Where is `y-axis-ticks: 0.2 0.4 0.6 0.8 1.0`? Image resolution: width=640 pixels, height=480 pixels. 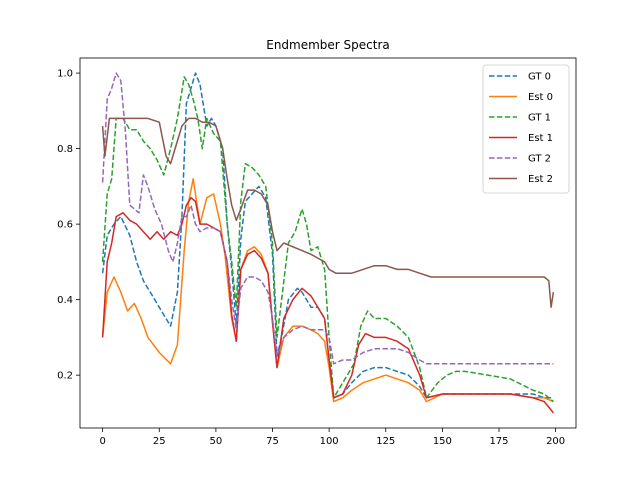 y-axis-ticks: 0.2 0.4 0.6 0.8 1.0 is located at coordinates (68, 225).